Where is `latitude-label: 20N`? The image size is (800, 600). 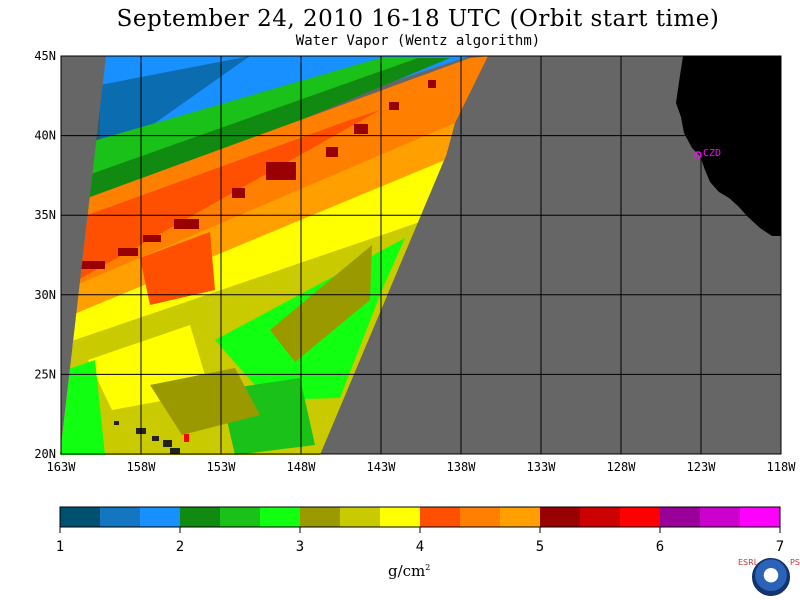
latitude-label: 20N is located at coordinates (45, 454).